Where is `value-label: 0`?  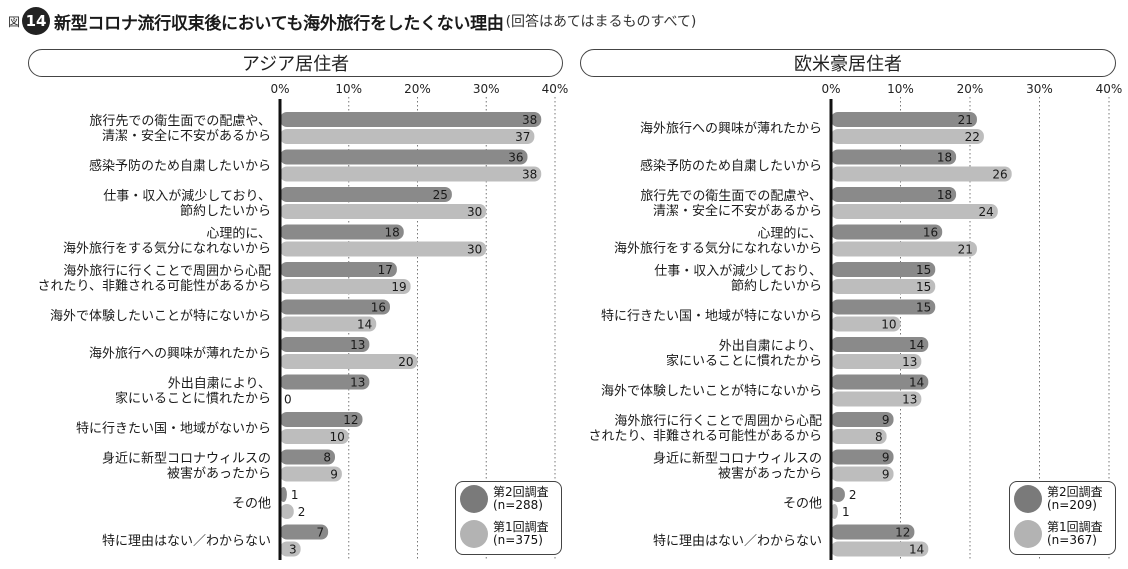 value-label: 0 is located at coordinates (288, 400).